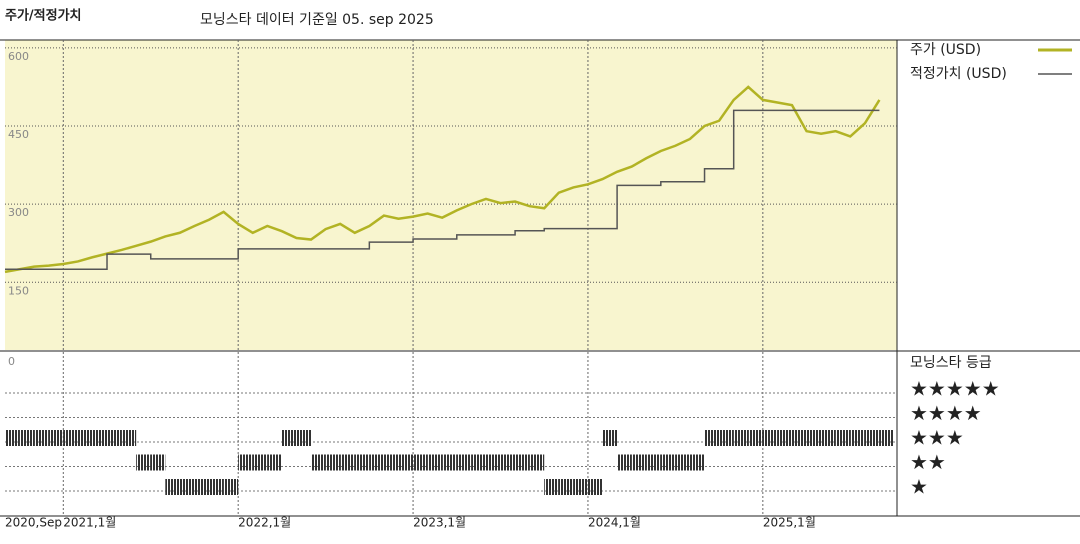 Image resolution: width=1080 pixels, height=544 pixels. Describe the element at coordinates (18, 290) in the screenshot. I see `y-tick-label: 150` at that location.